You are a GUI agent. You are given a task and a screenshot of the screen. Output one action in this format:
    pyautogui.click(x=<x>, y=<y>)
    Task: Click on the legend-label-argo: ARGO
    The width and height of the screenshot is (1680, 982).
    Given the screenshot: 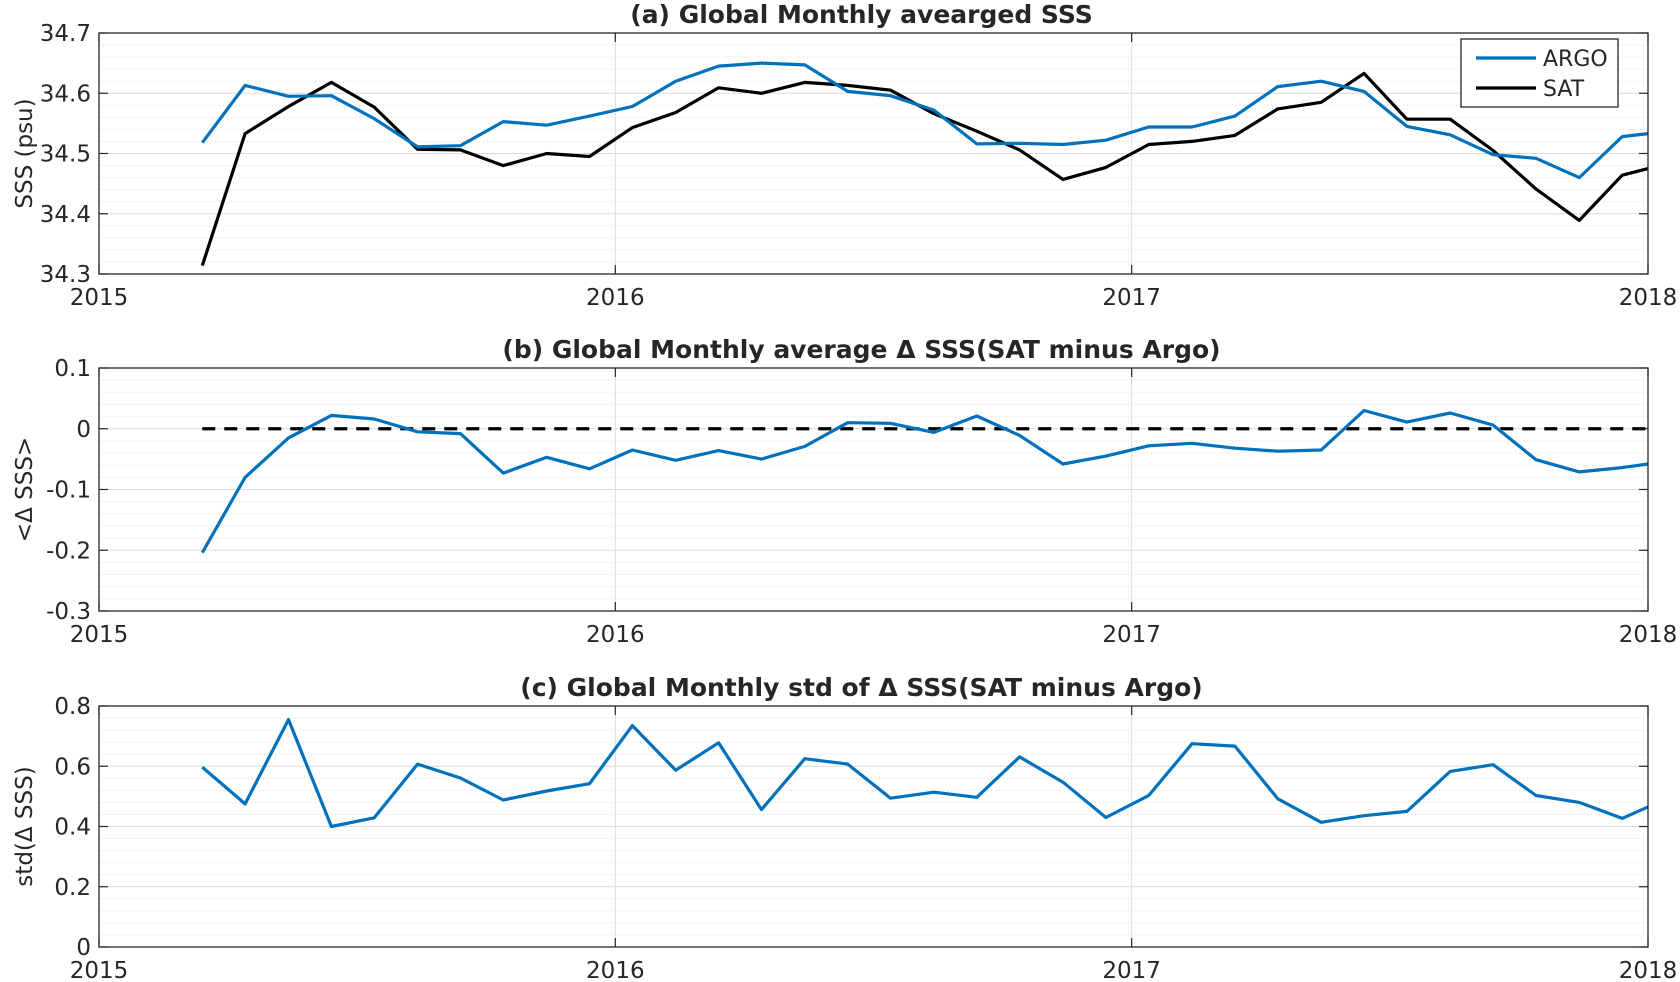 What is the action you would take?
    pyautogui.click(x=1575, y=59)
    